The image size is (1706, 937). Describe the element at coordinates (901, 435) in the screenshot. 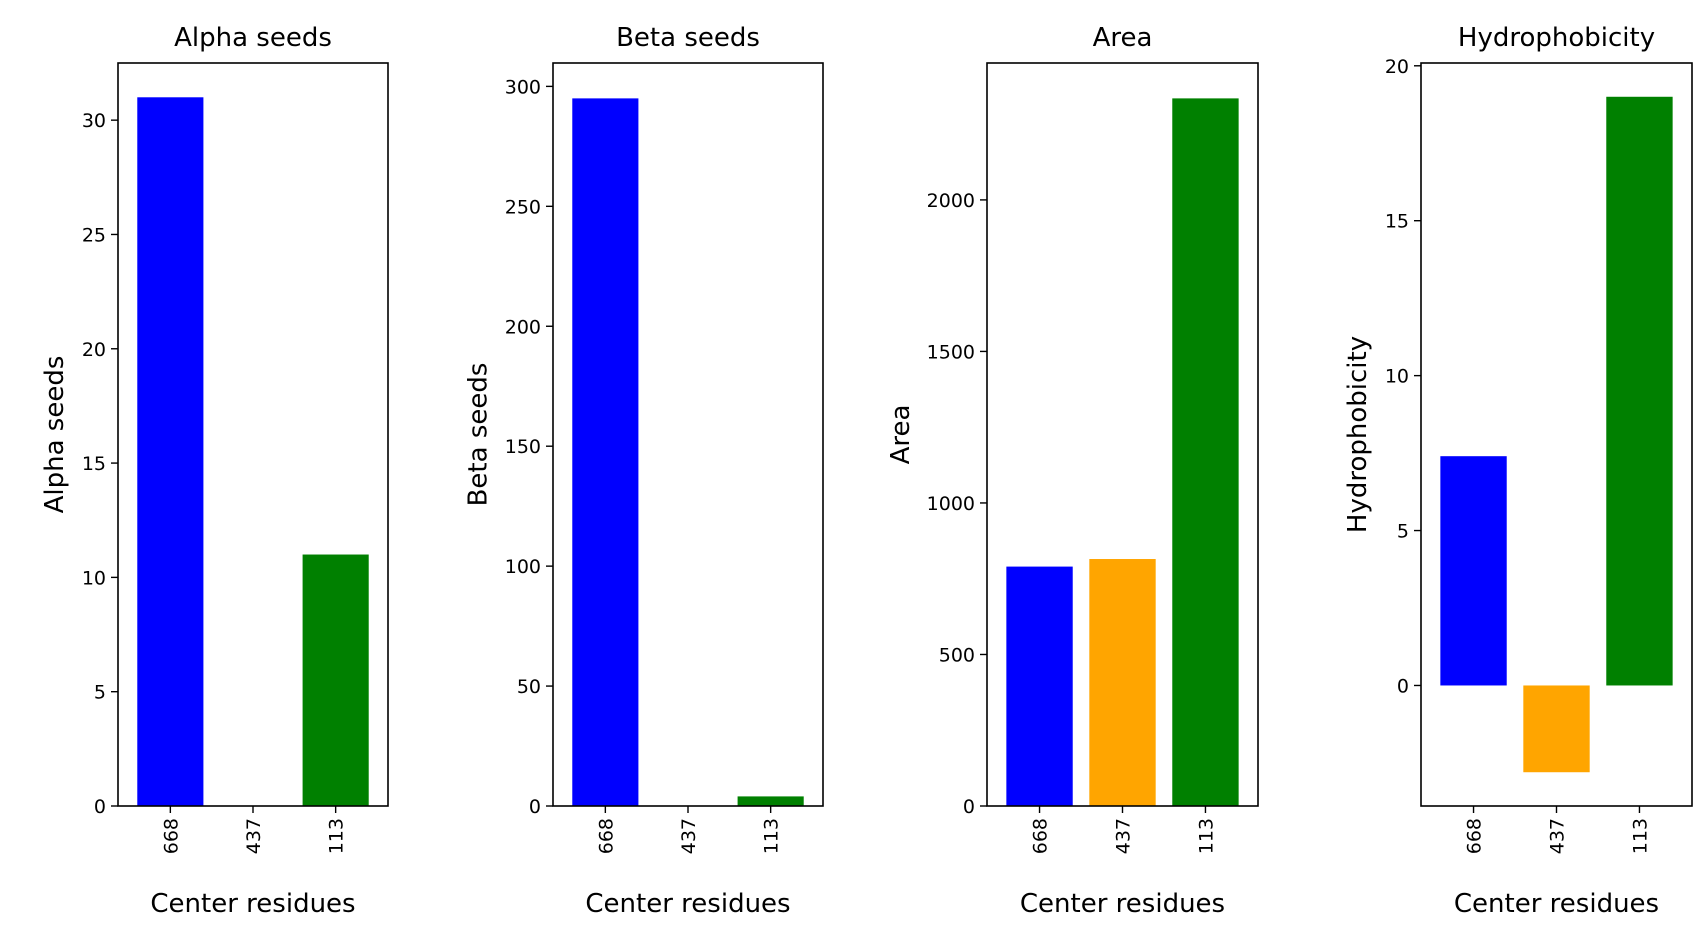

I see `chart-3-y-axis-label: Area` at that location.